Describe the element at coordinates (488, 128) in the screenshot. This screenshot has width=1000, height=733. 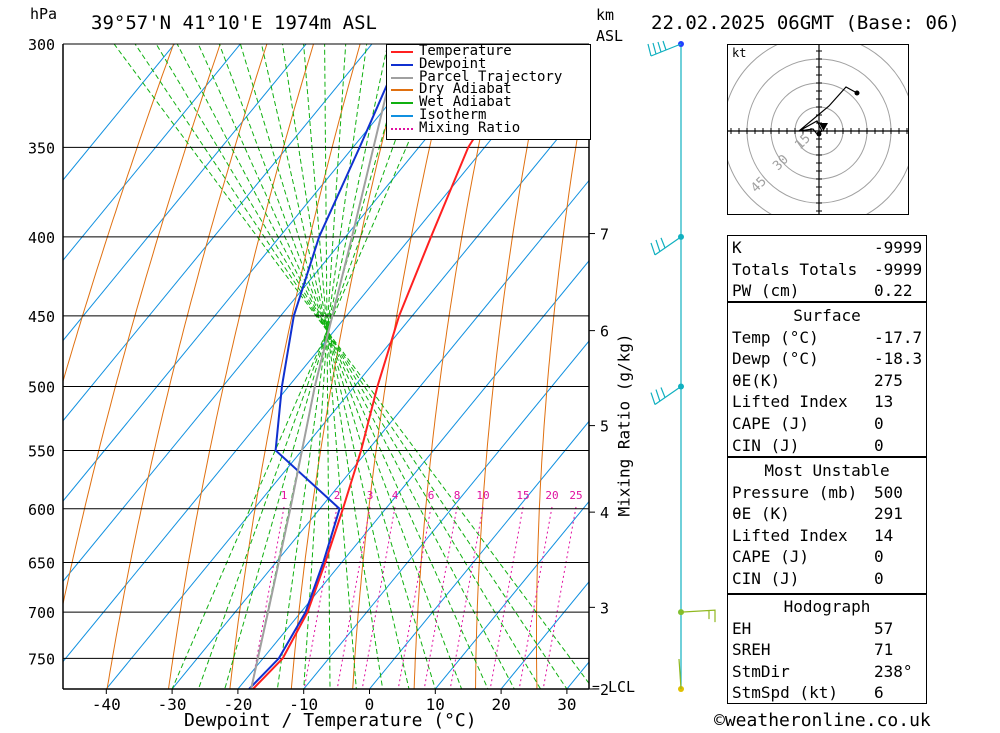
I see `legend-item-mixing-ratio: Mixing Ratio` at that location.